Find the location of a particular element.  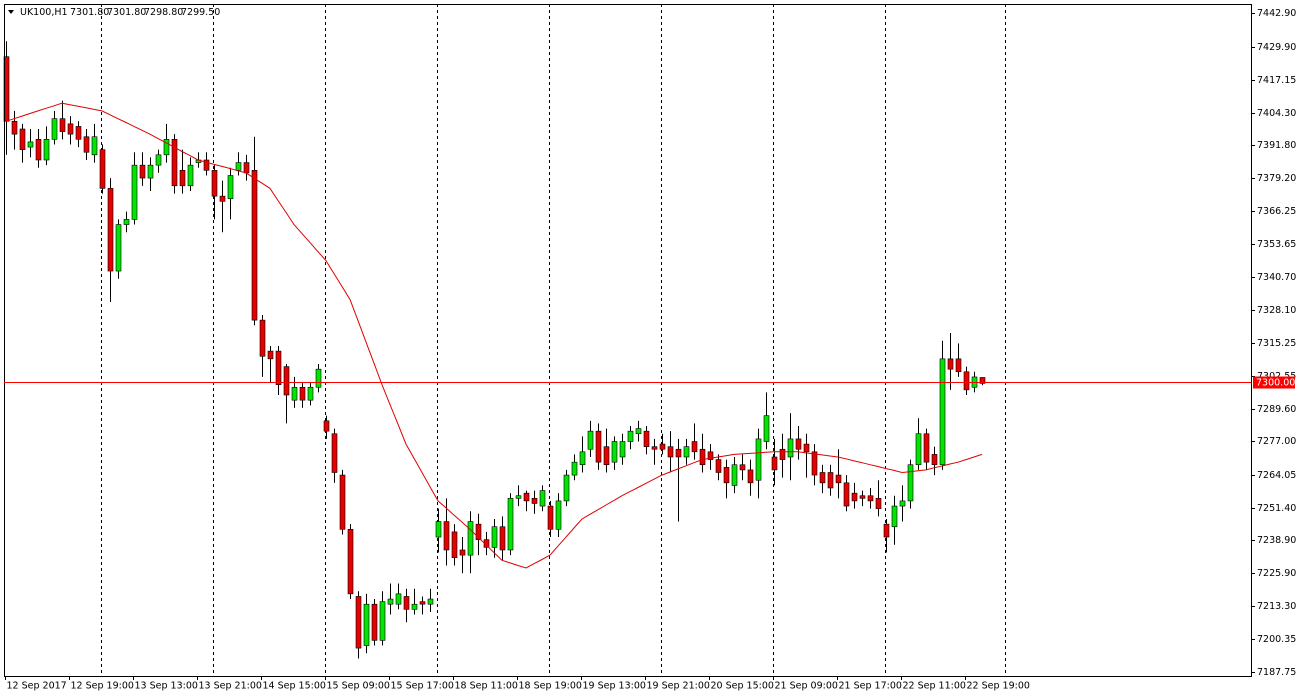

y-tick-label: 7289.60 is located at coordinates (1276, 409).